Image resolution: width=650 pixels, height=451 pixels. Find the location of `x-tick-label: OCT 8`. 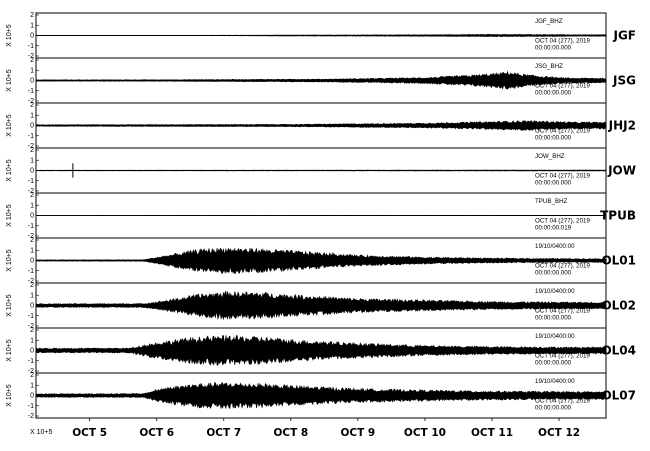

x-tick-label: OCT 8 is located at coordinates (290, 433).